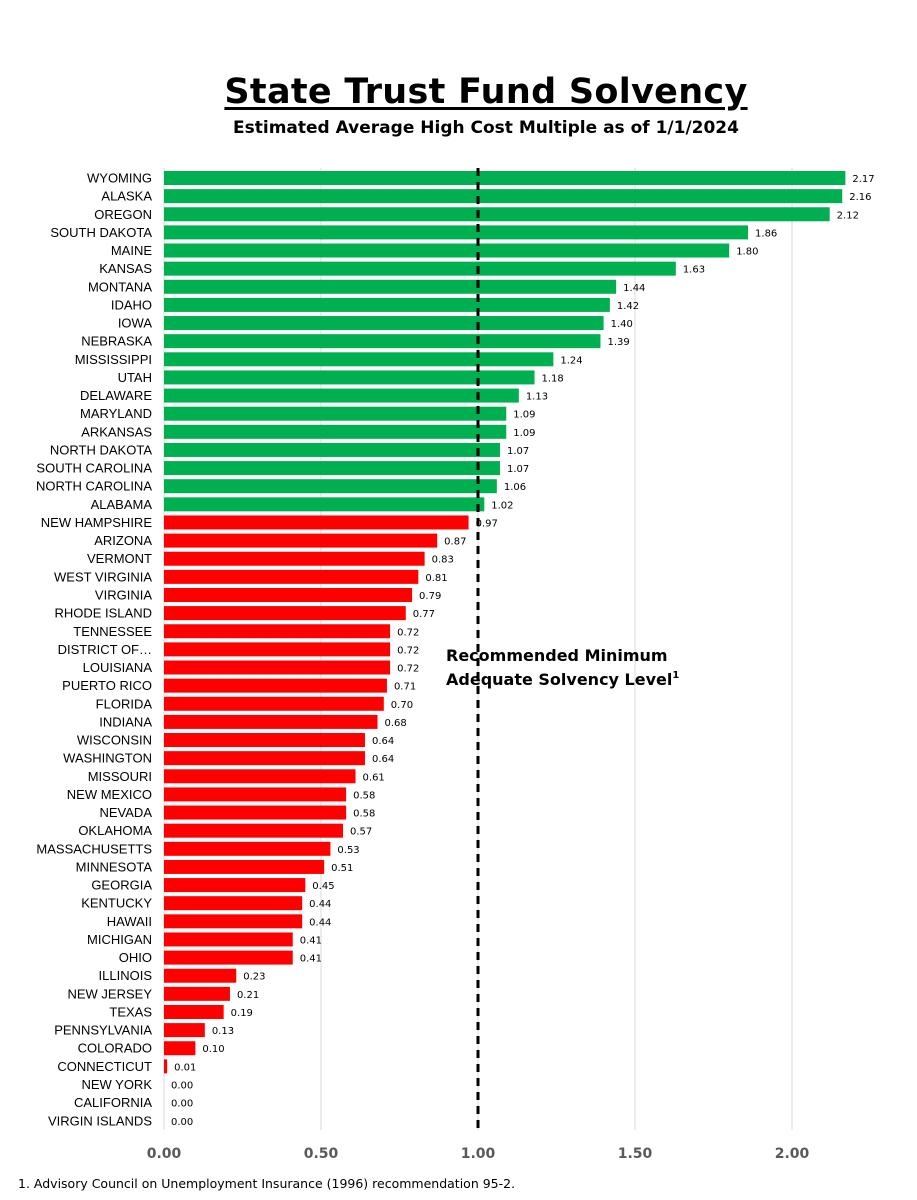  I want to click on x-tick-label: 0.50, so click(321, 1154).